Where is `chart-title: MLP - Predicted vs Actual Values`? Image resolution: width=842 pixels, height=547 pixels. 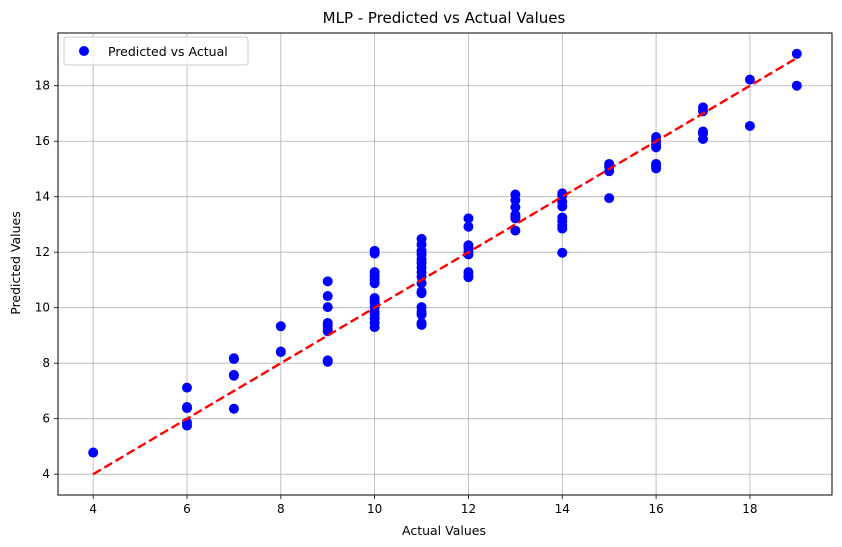 chart-title: MLP - Predicted vs Actual Values is located at coordinates (444, 18).